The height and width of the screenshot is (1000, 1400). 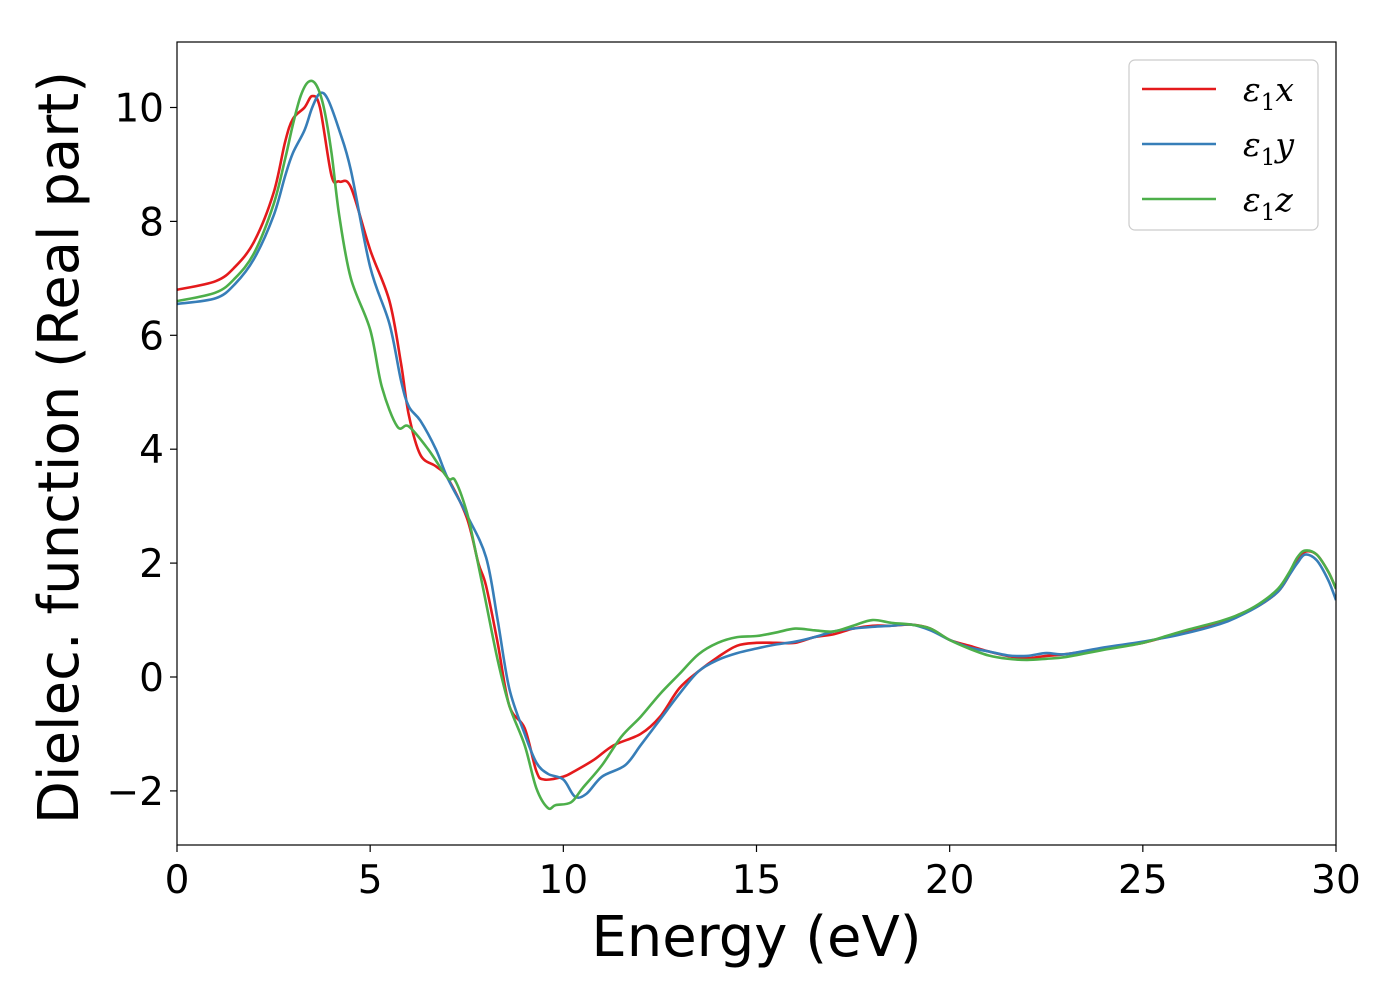 I want to click on legend: ε1x ε1y ε1z, so click(x=1223, y=145).